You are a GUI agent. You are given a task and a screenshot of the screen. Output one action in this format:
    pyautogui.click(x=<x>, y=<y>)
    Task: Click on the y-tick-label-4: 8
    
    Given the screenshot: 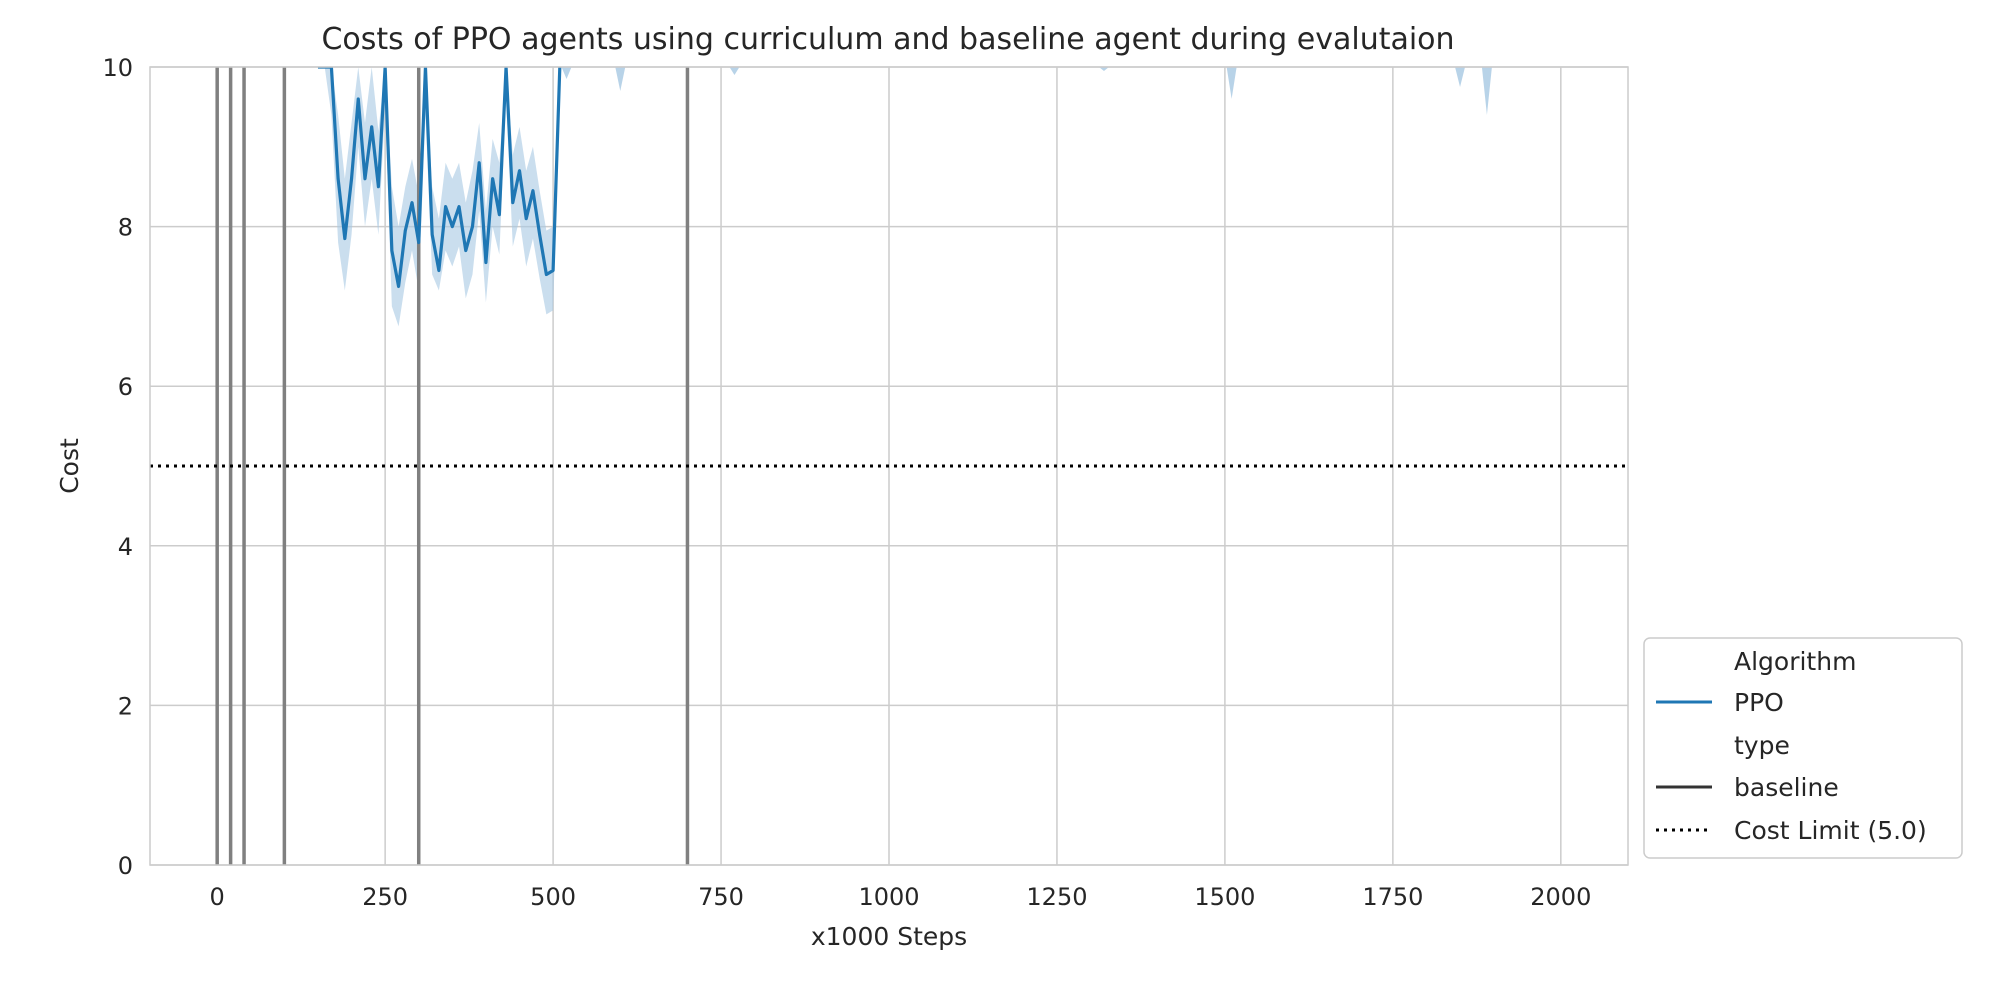 What is the action you would take?
    pyautogui.click(x=125, y=228)
    